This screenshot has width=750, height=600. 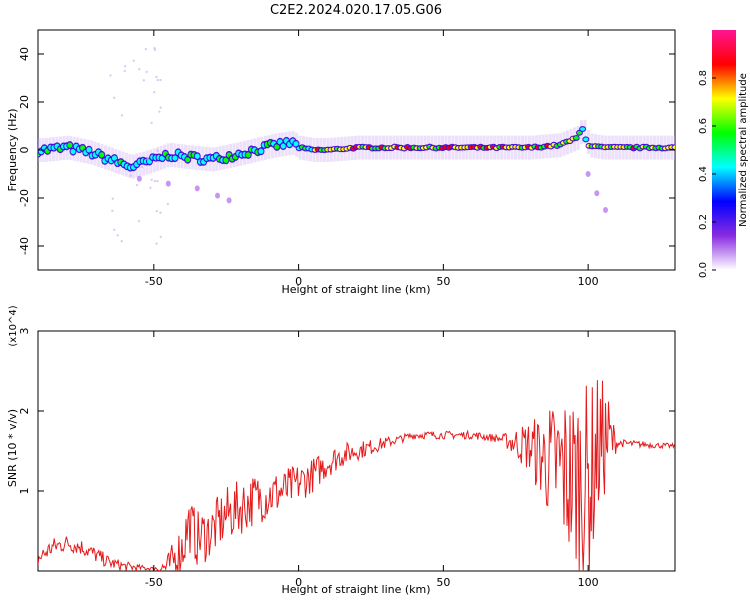 What do you see at coordinates (703, 126) in the screenshot?
I see `colorbar-tick-label: 0.6` at bounding box center [703, 126].